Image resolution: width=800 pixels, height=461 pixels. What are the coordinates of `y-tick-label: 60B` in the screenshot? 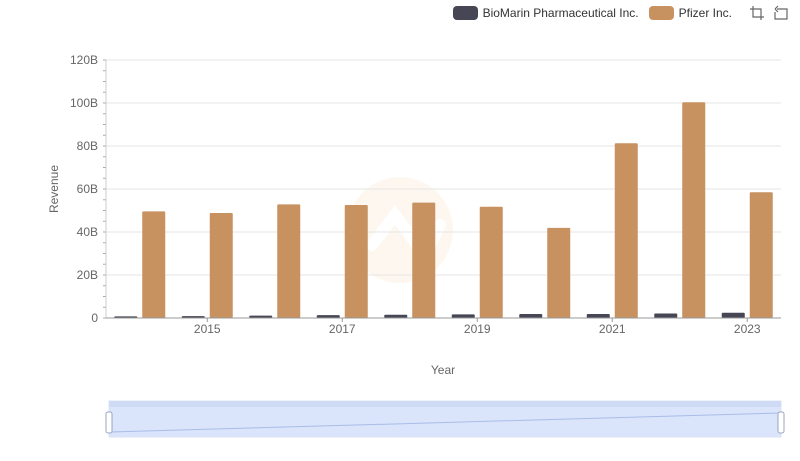 It's located at (87, 189).